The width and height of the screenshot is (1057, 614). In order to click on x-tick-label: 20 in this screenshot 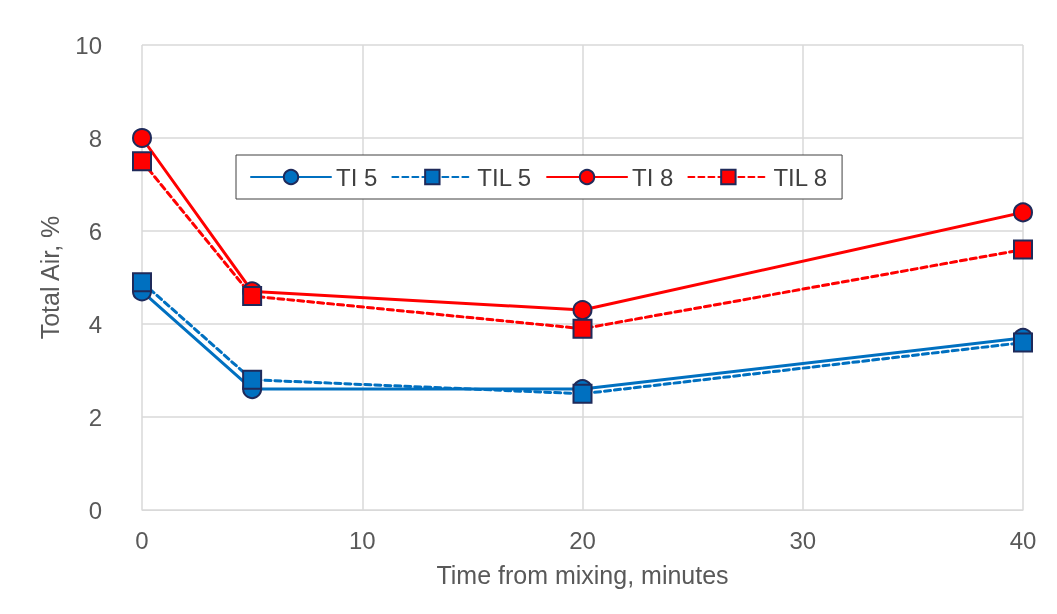, I will do `click(582, 540)`.